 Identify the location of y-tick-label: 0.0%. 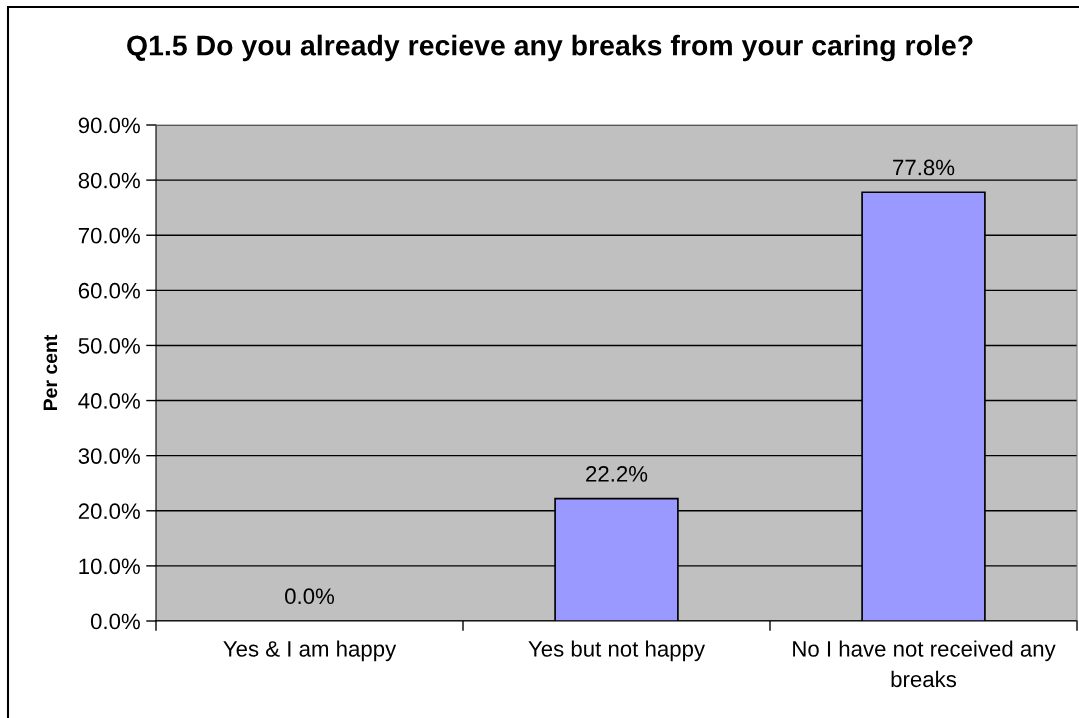
(115, 621).